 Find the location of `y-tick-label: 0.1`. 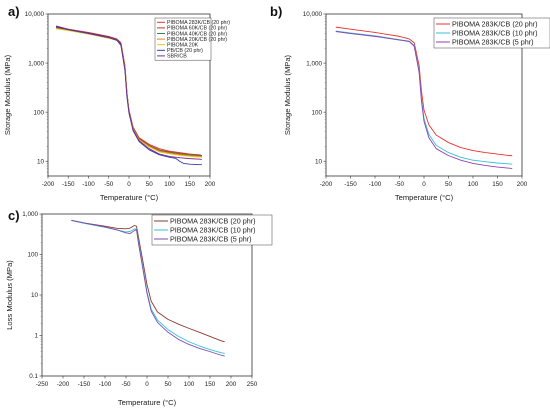

y-tick-label: 0.1 is located at coordinates (33, 376).